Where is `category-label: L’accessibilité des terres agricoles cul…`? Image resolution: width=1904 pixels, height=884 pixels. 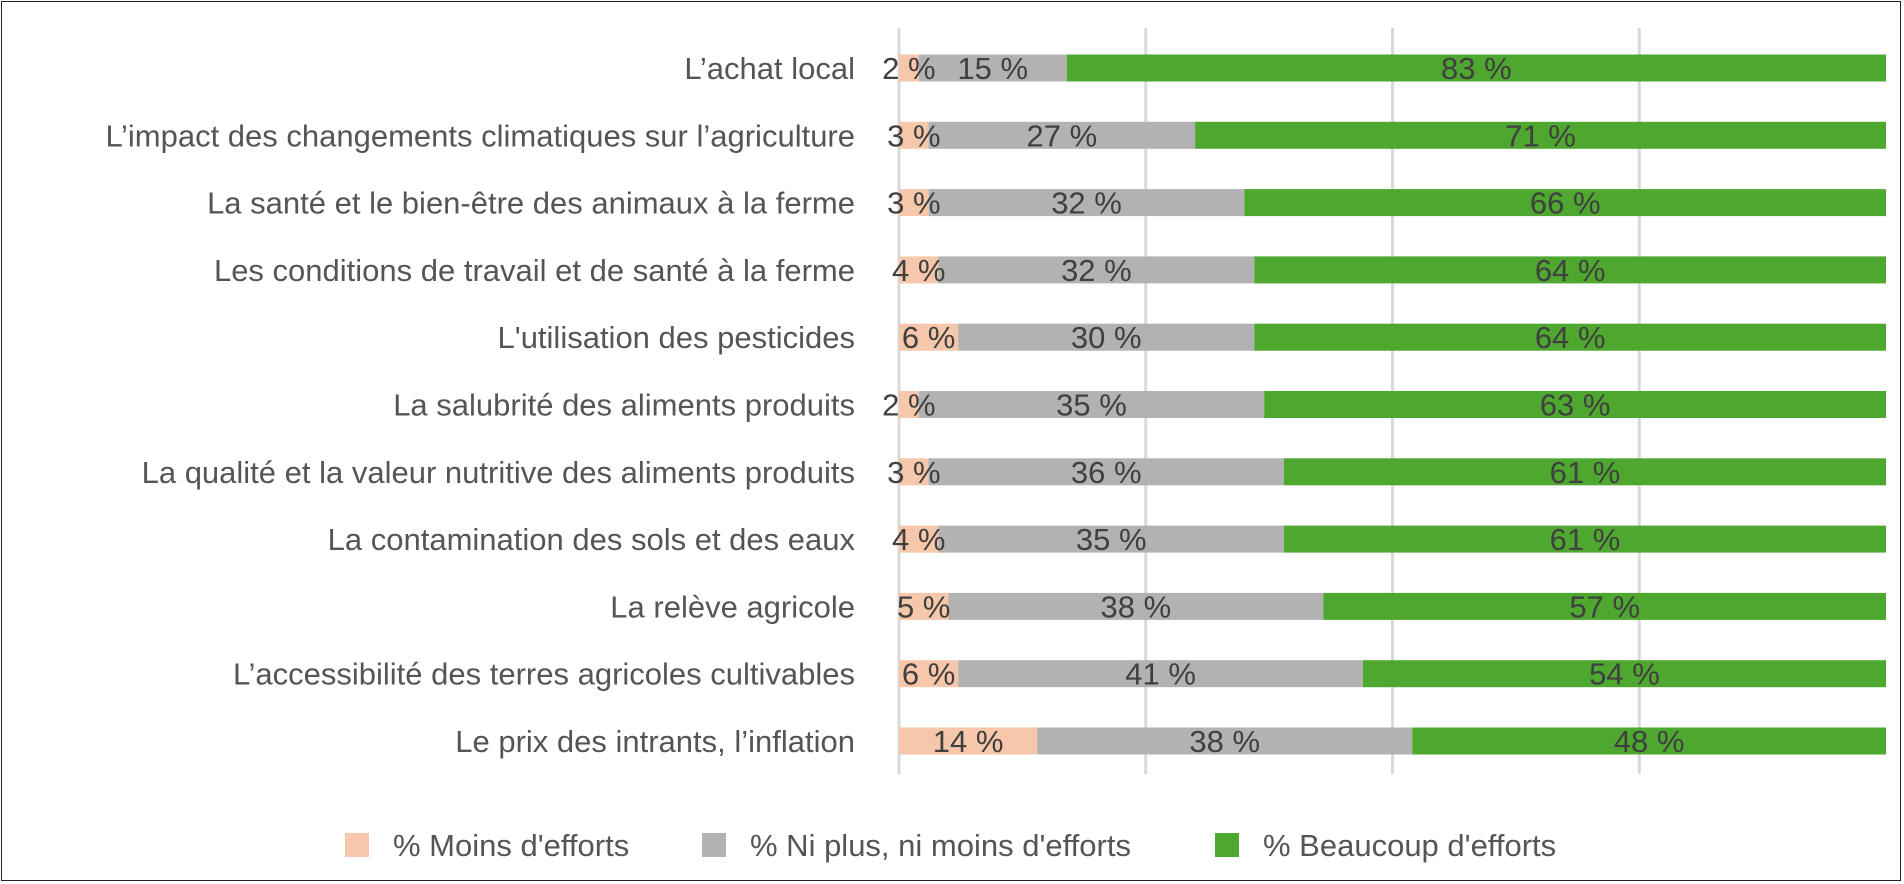
category-label: L’accessibilité des terres agricoles cul… is located at coordinates (544, 674).